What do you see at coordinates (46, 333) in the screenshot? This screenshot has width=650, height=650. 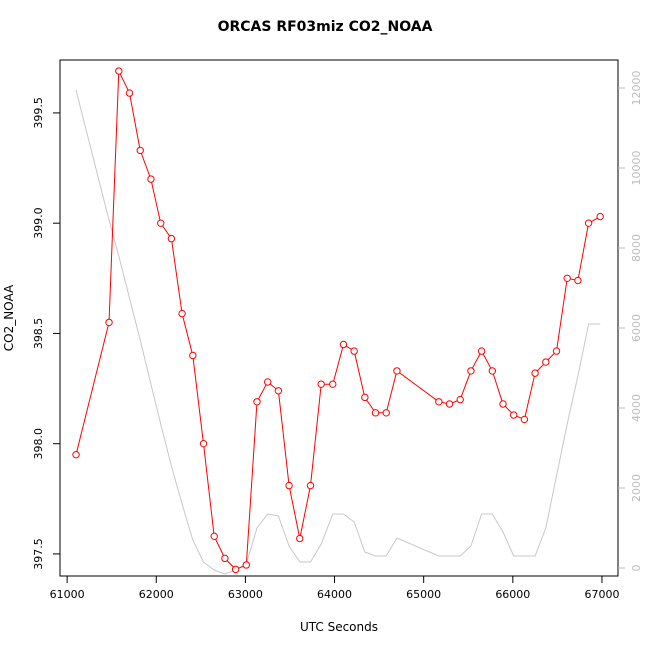 I see `y-axis-left: 397.5 398.0 398.5 399.0 399.5` at bounding box center [46, 333].